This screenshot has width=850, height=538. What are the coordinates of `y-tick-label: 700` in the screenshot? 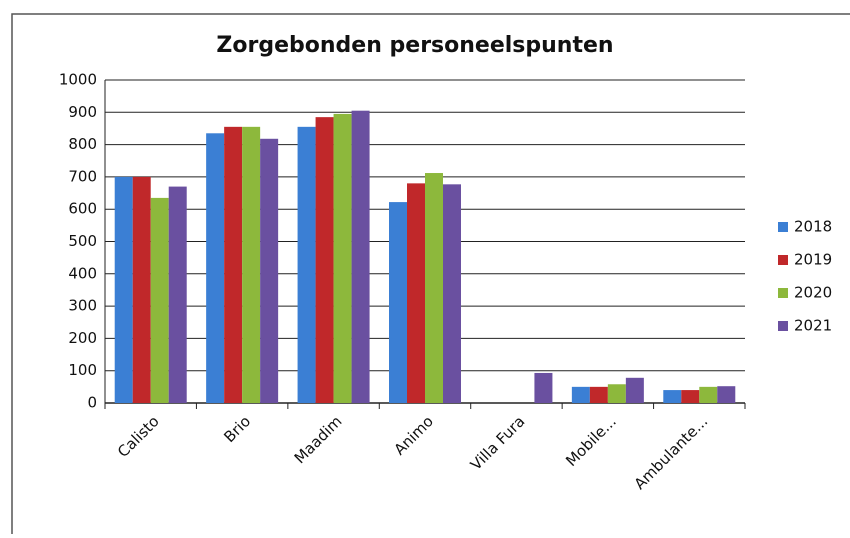 It's located at (82, 176).